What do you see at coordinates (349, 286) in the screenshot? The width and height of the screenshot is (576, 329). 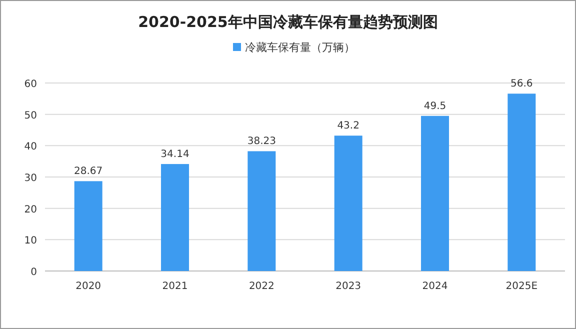 I see `x-tick-label: 2023` at bounding box center [349, 286].